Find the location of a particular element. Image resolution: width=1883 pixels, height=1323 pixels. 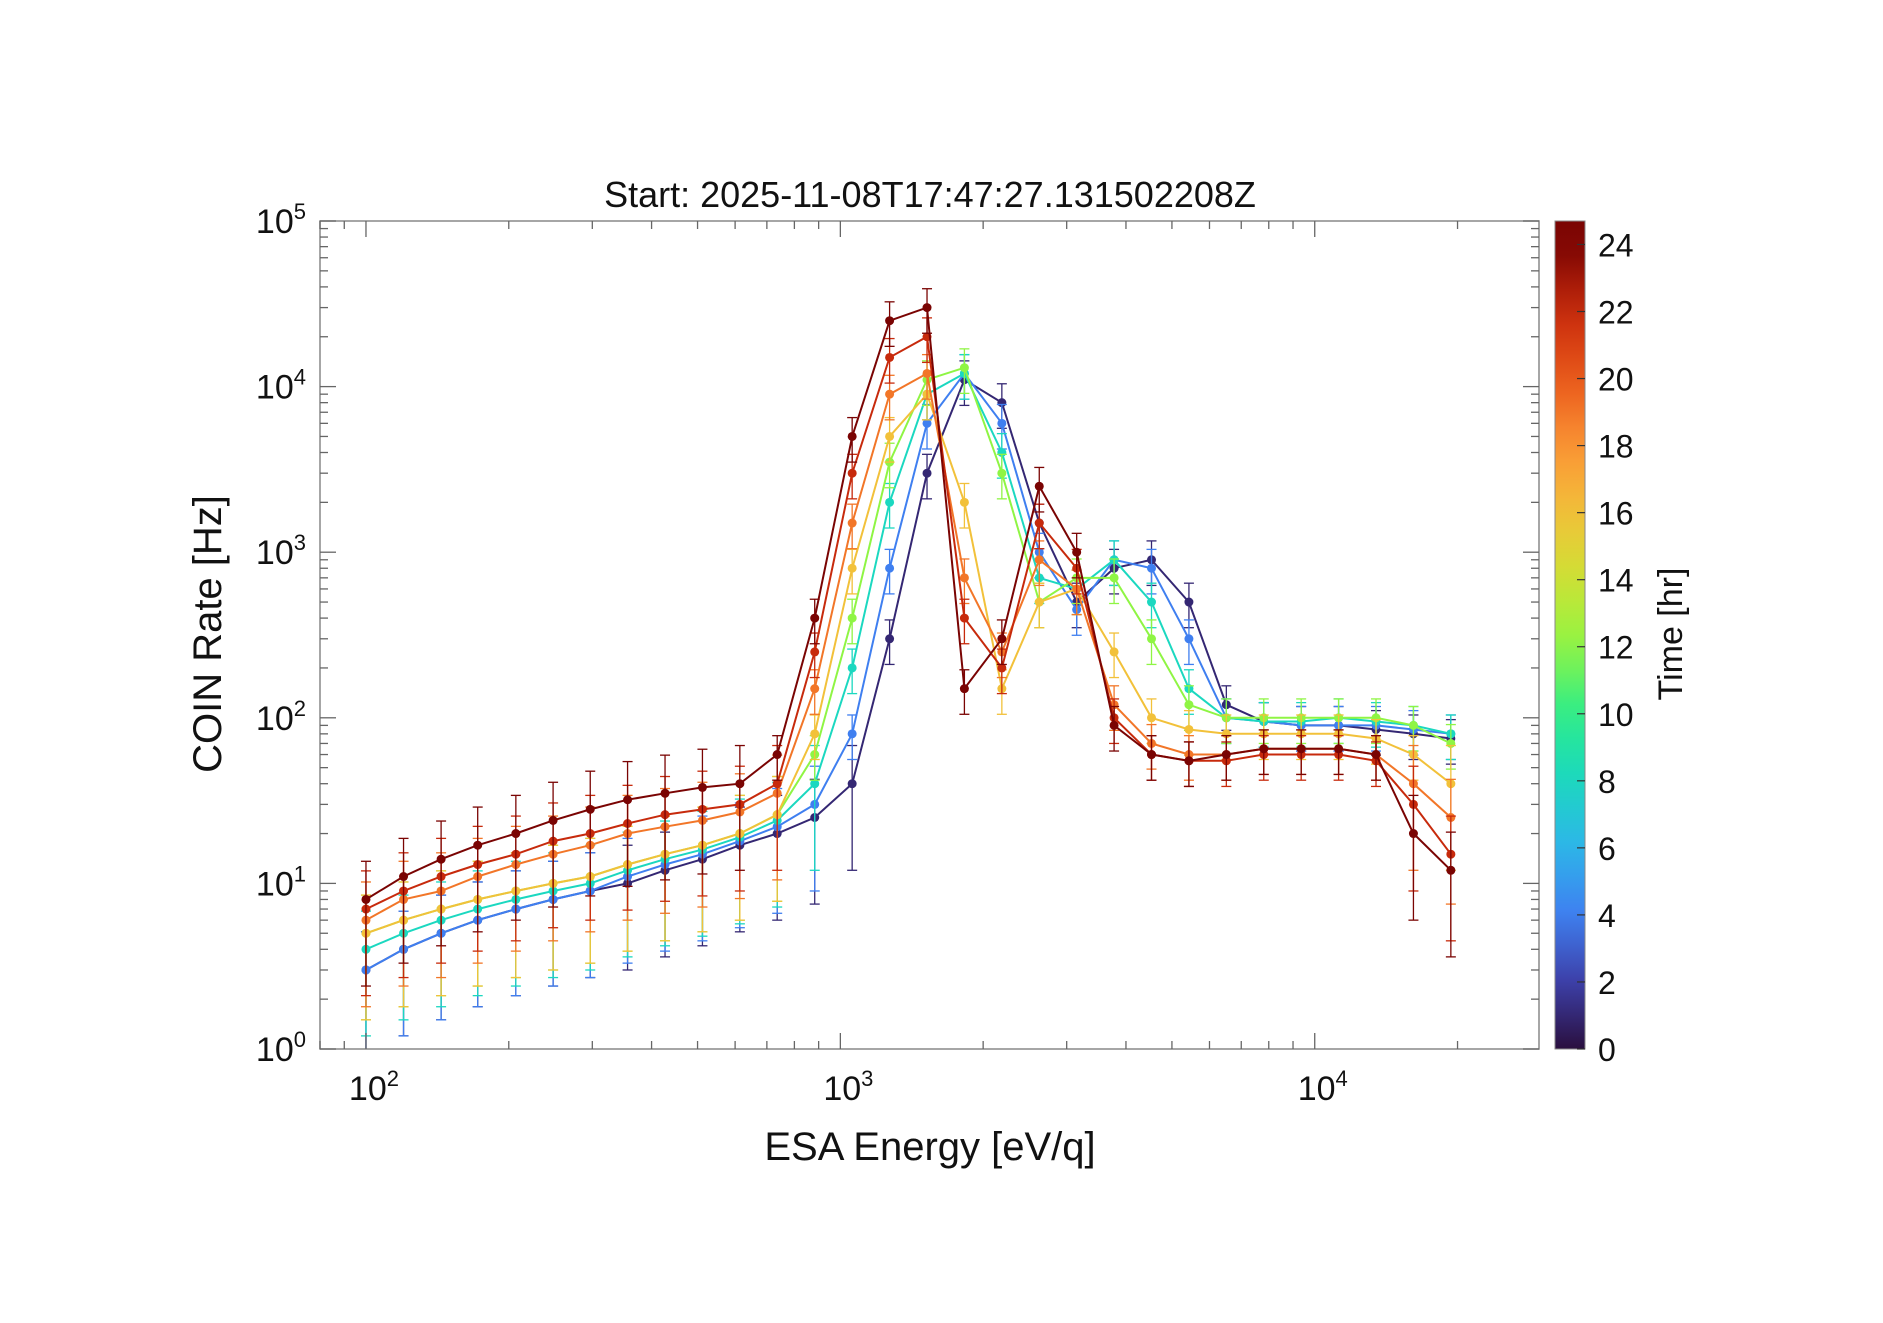

y-tick-label: 10¹ is located at coordinates (281, 882).